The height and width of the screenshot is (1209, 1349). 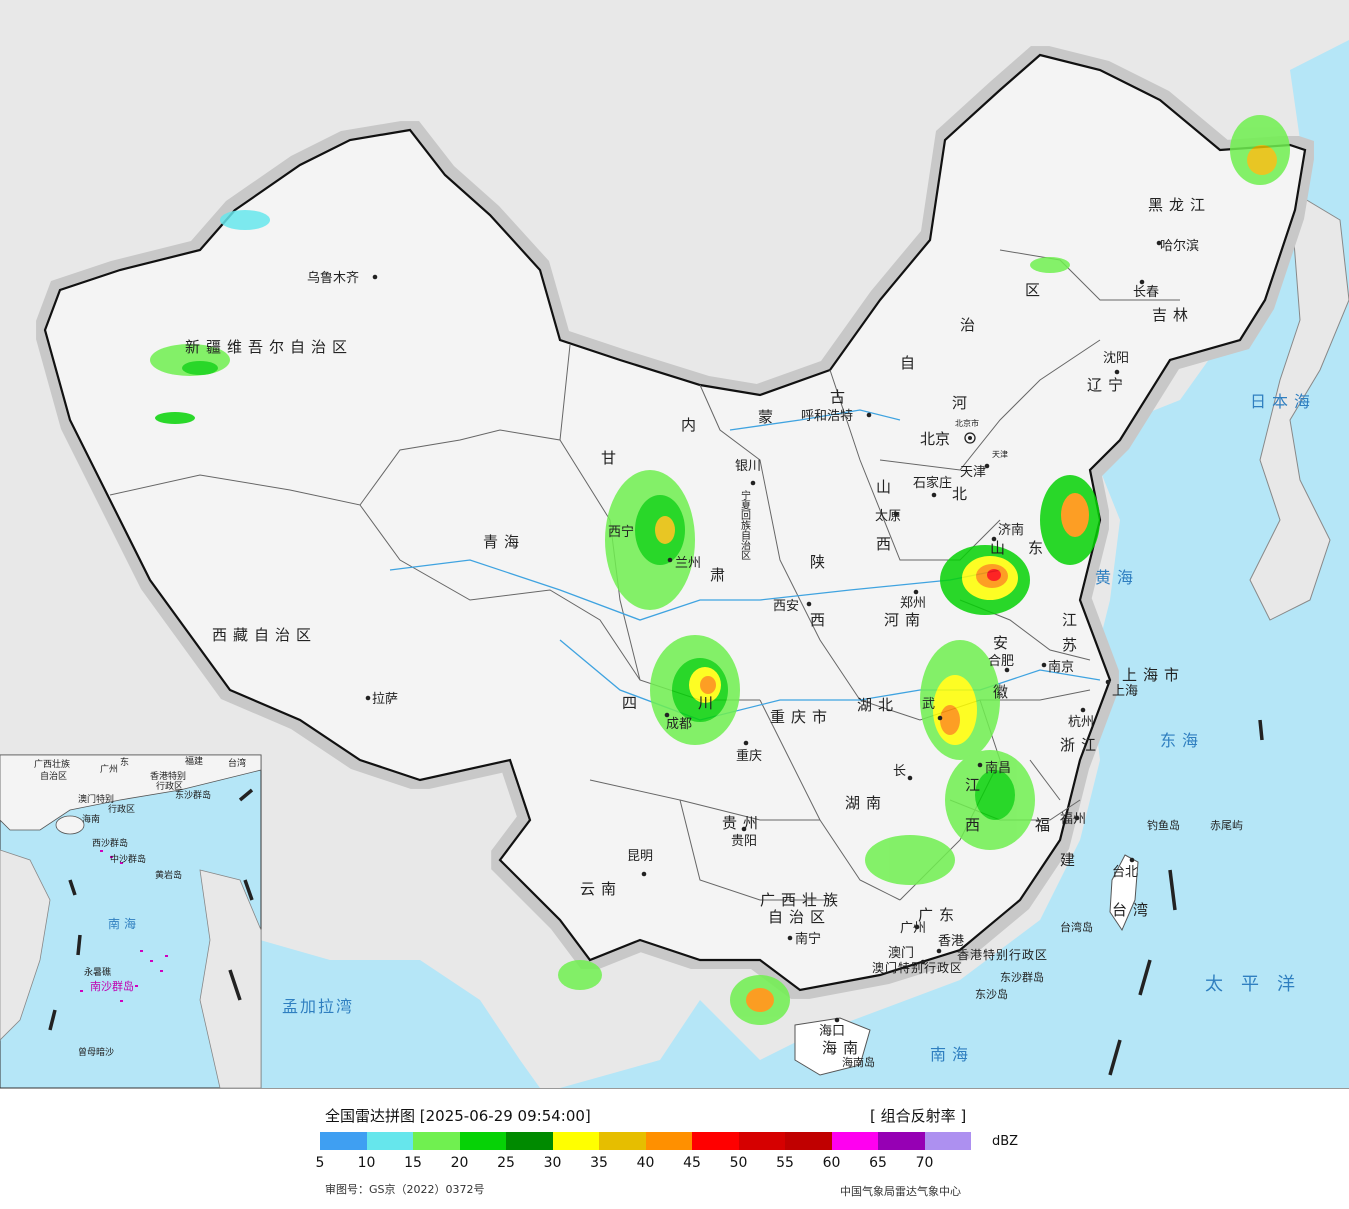 I want to click on island-label: 台湾岛, so click(x=1076, y=927).